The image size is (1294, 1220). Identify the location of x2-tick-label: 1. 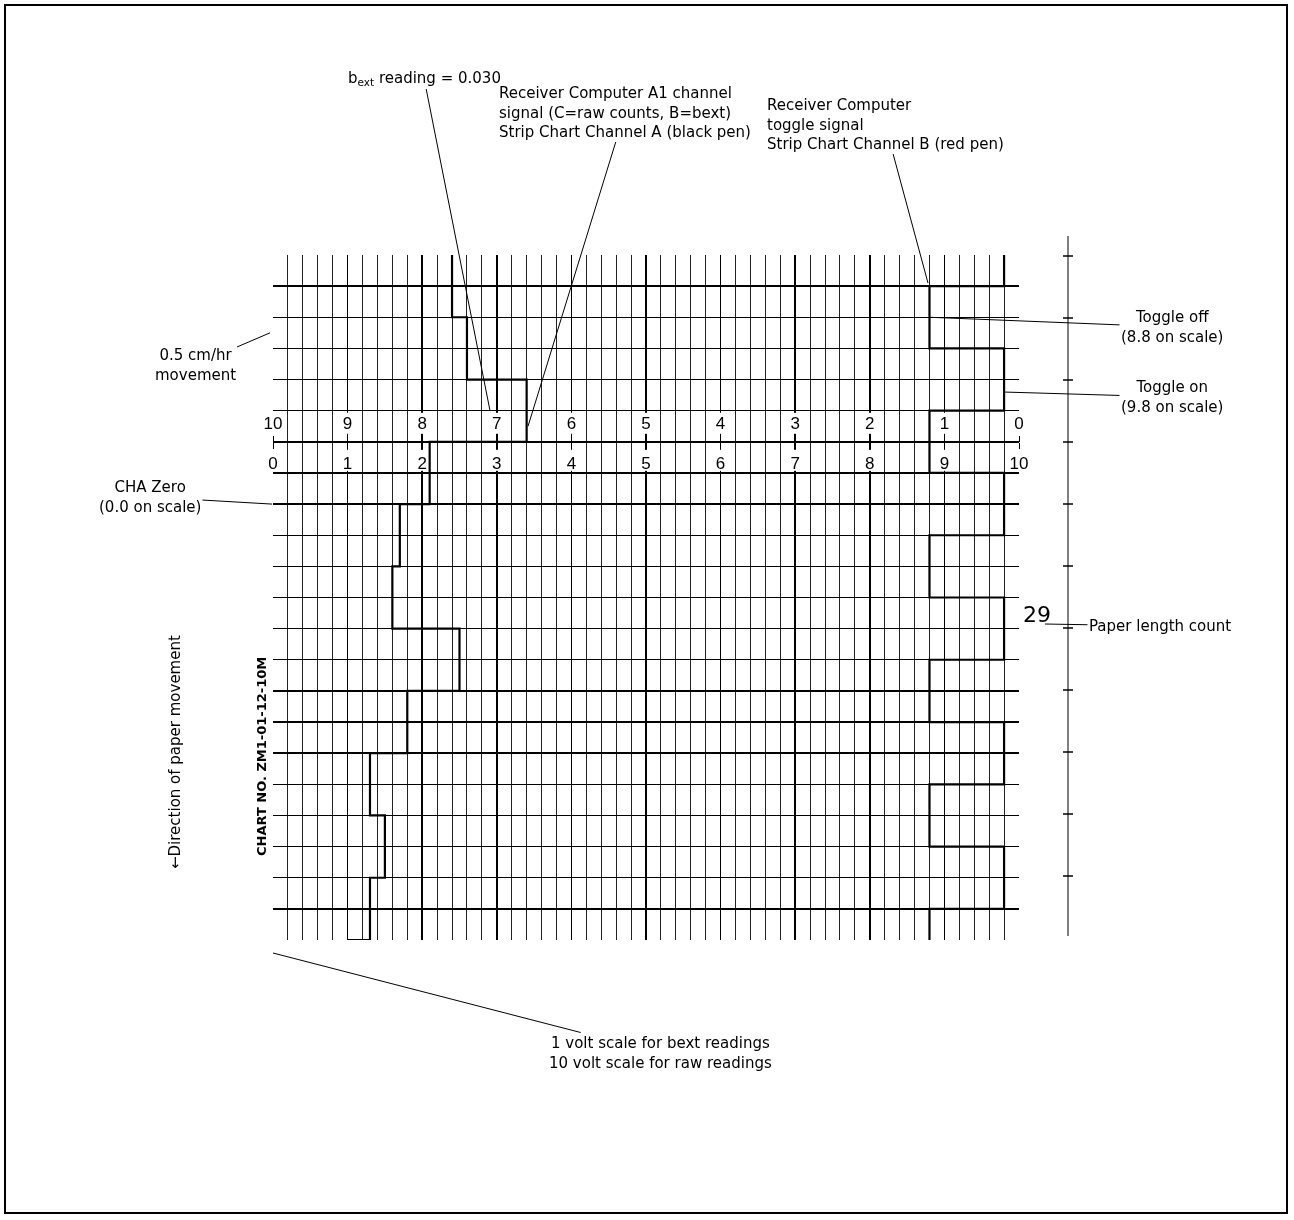
(944, 424).